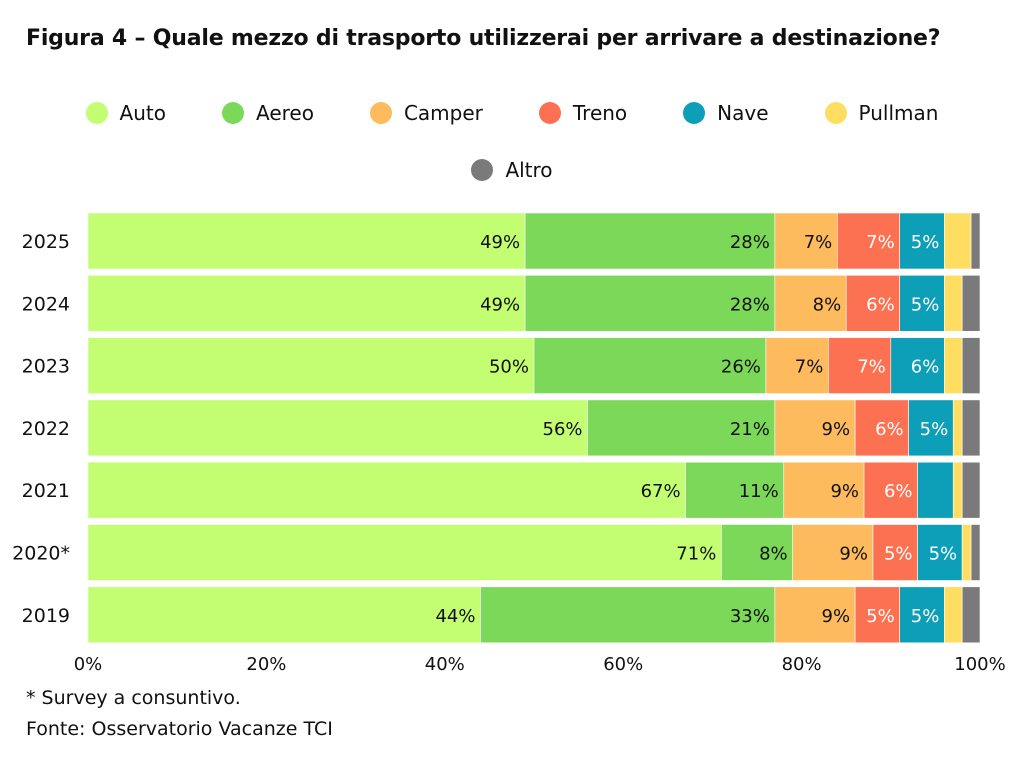 The height and width of the screenshot is (768, 1024). I want to click on legend-swatch-camper, so click(380, 113).